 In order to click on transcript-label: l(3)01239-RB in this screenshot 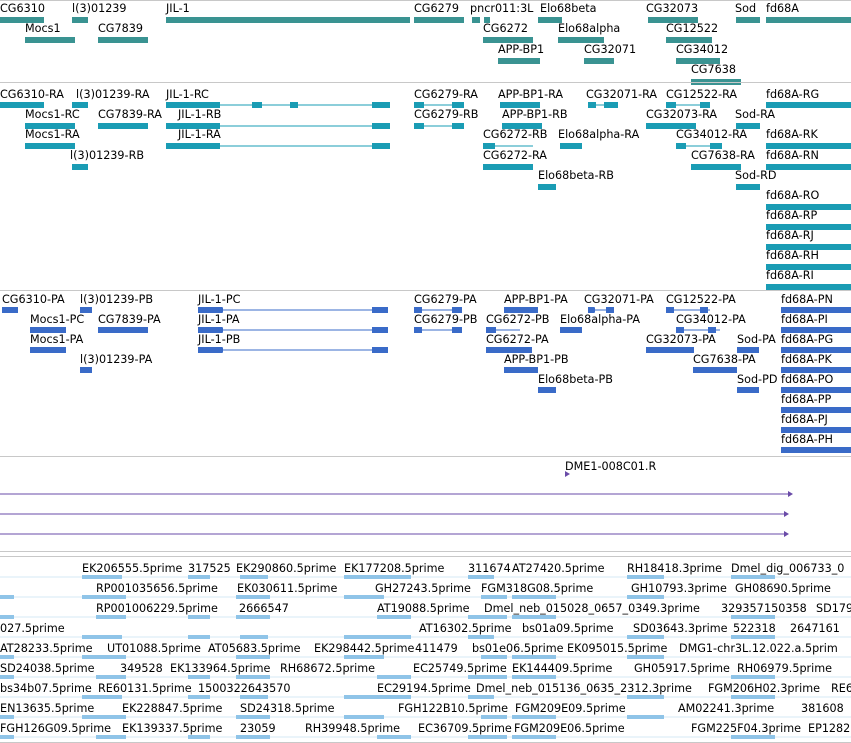, I will do `click(107, 155)`.